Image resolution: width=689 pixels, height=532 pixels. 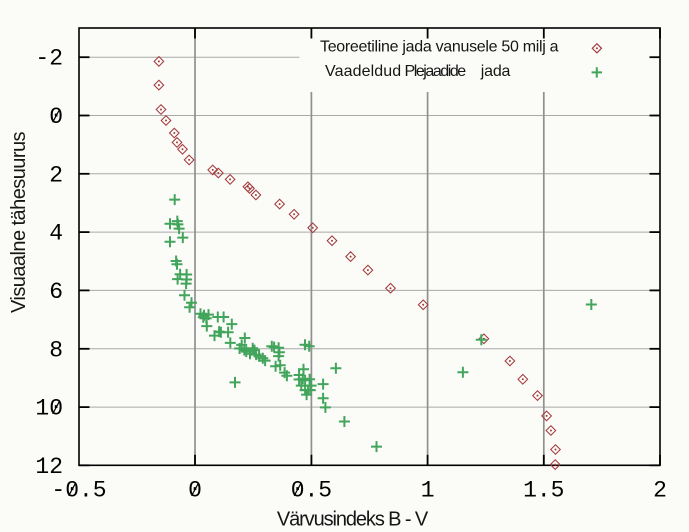 What do you see at coordinates (56, 292) in the screenshot?
I see `svg-text: 6` at bounding box center [56, 292].